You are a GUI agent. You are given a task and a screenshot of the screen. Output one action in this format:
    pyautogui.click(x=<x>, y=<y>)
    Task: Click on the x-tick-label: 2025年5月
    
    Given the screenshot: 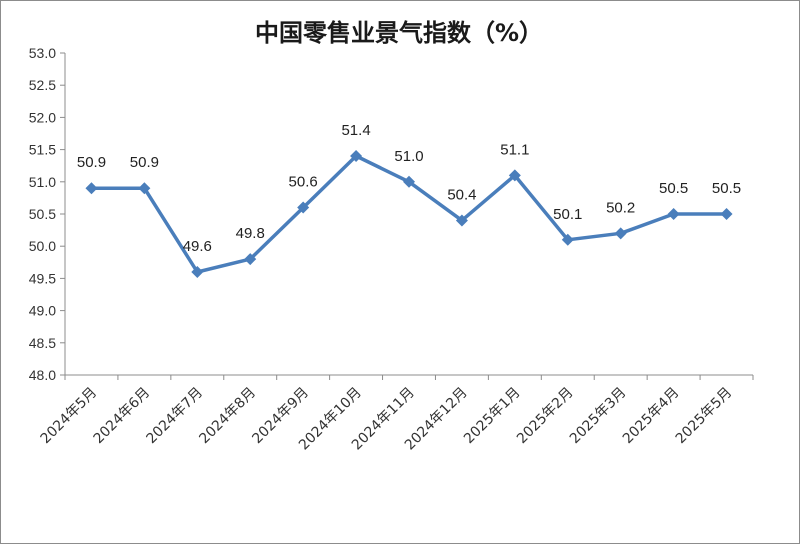 What is the action you would take?
    pyautogui.click(x=704, y=416)
    